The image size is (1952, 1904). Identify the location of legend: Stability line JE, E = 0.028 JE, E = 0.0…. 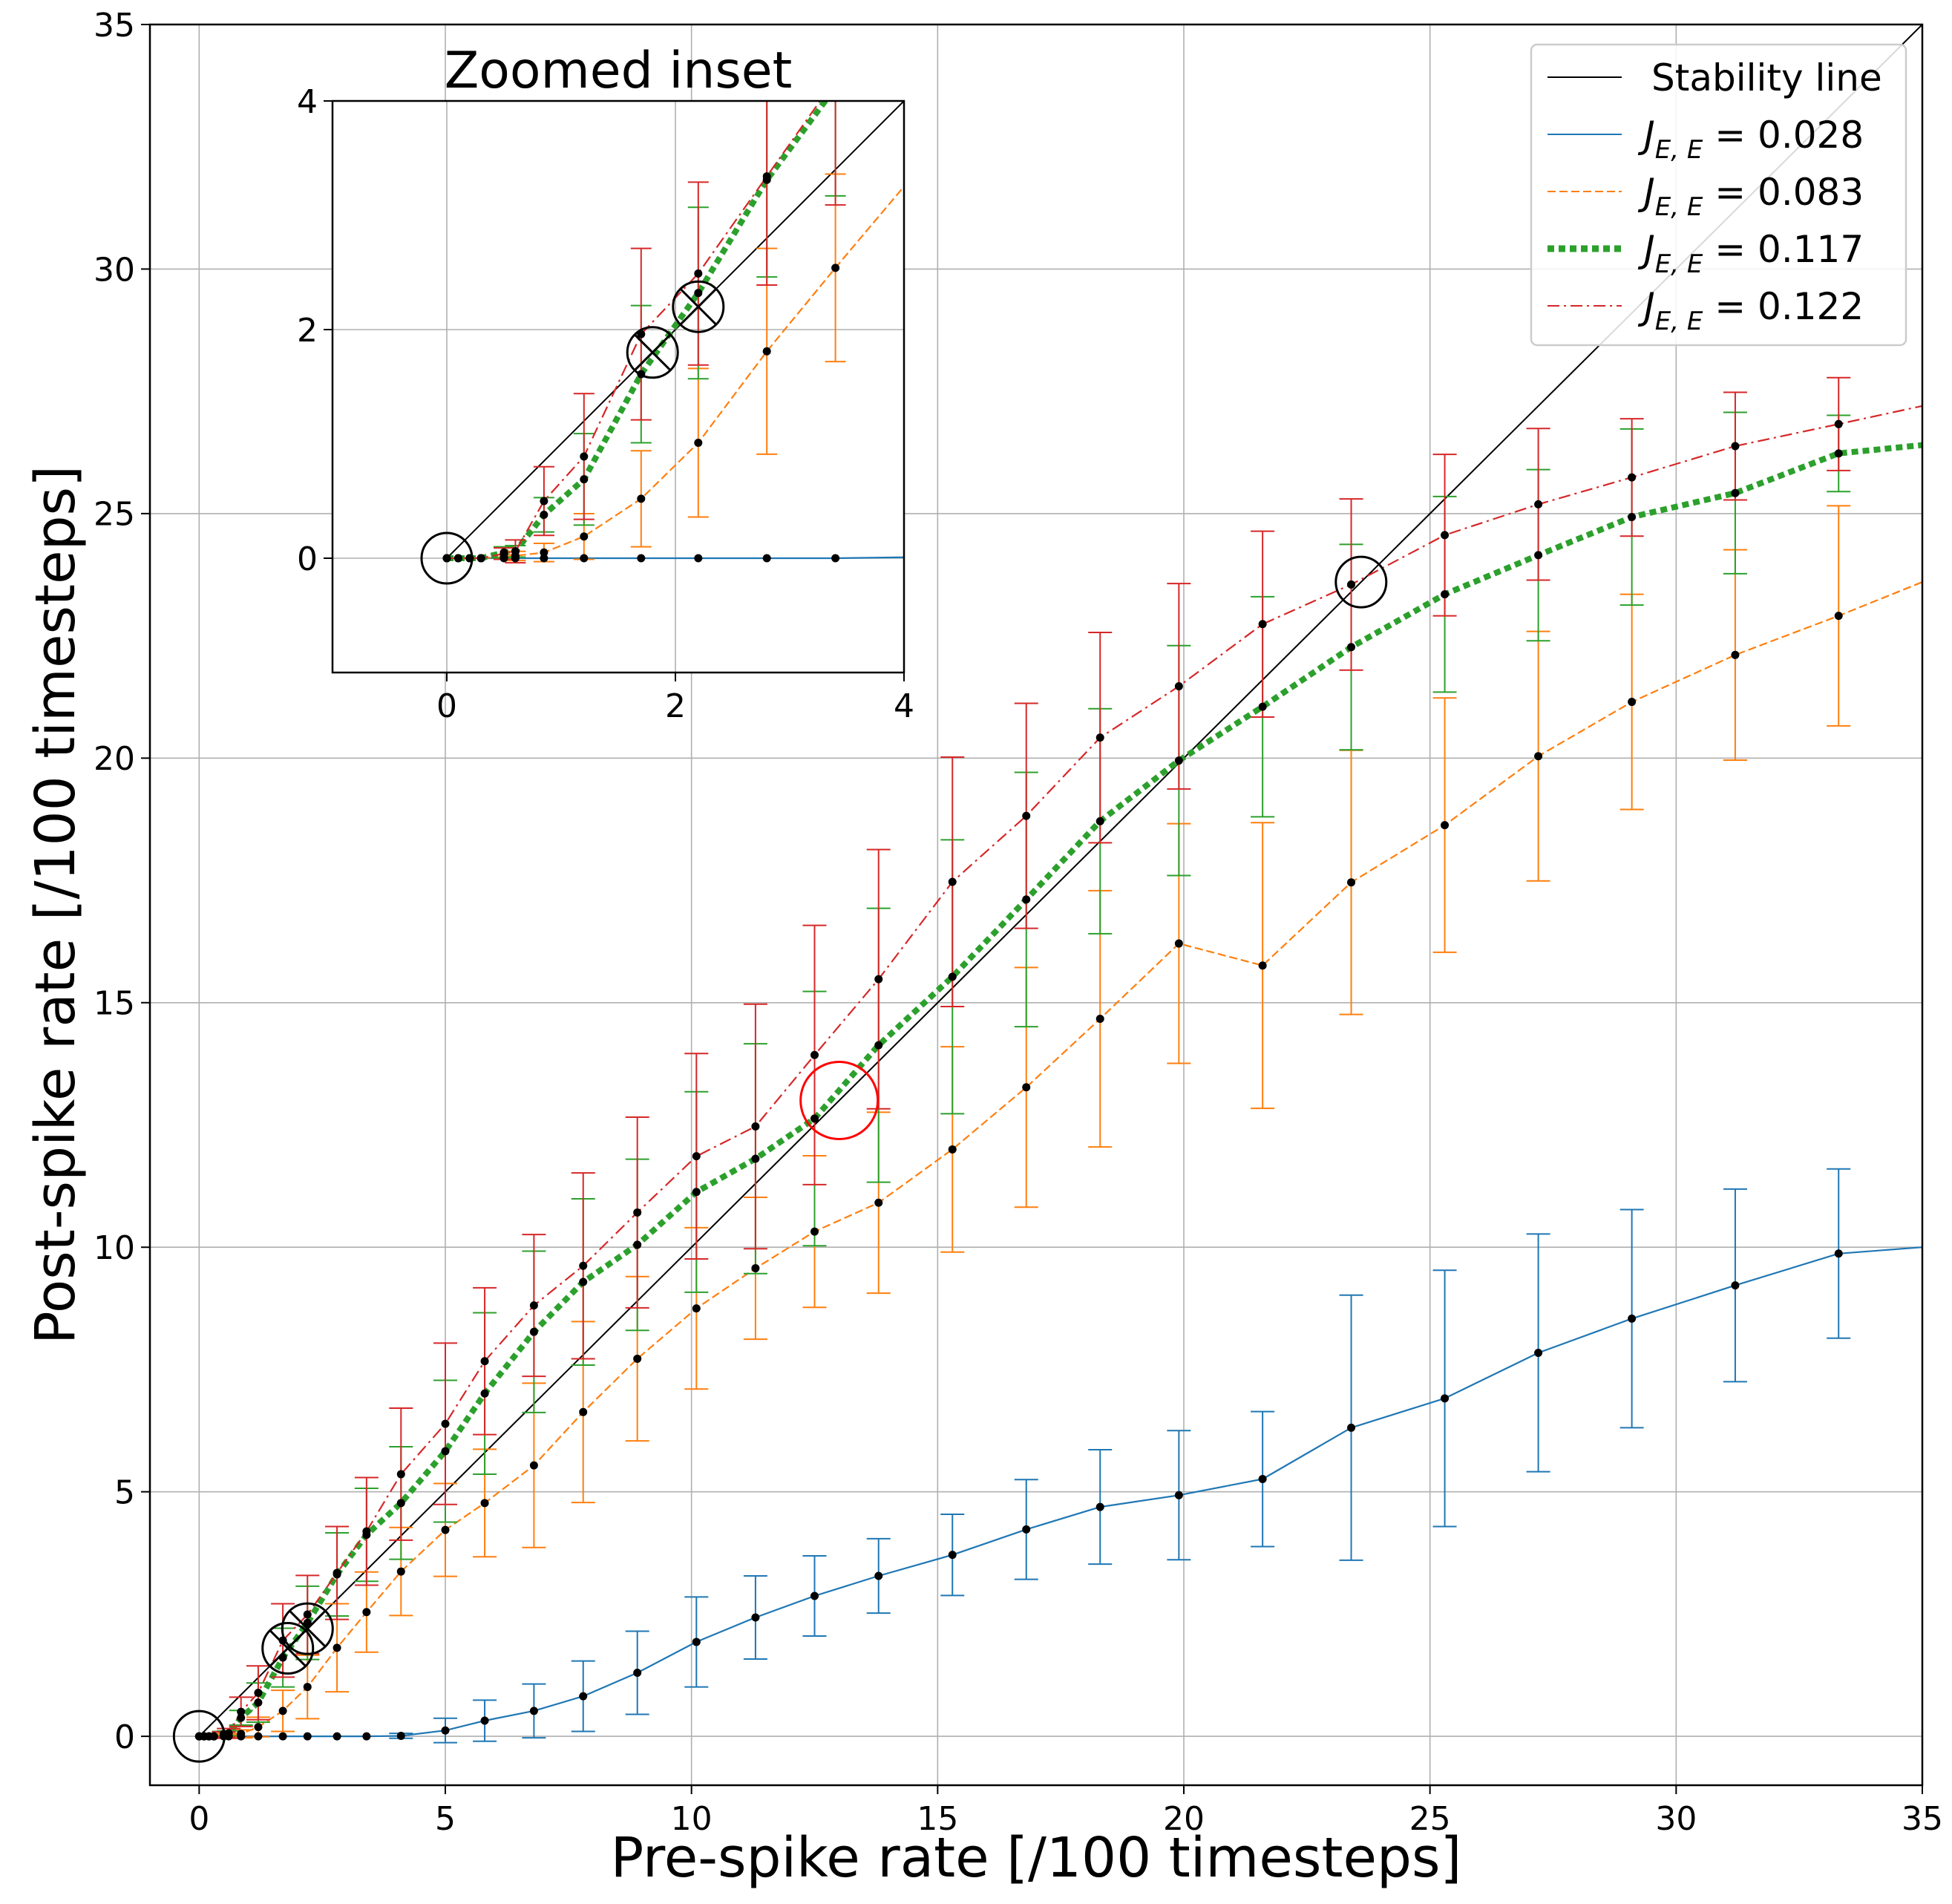
(1718, 195).